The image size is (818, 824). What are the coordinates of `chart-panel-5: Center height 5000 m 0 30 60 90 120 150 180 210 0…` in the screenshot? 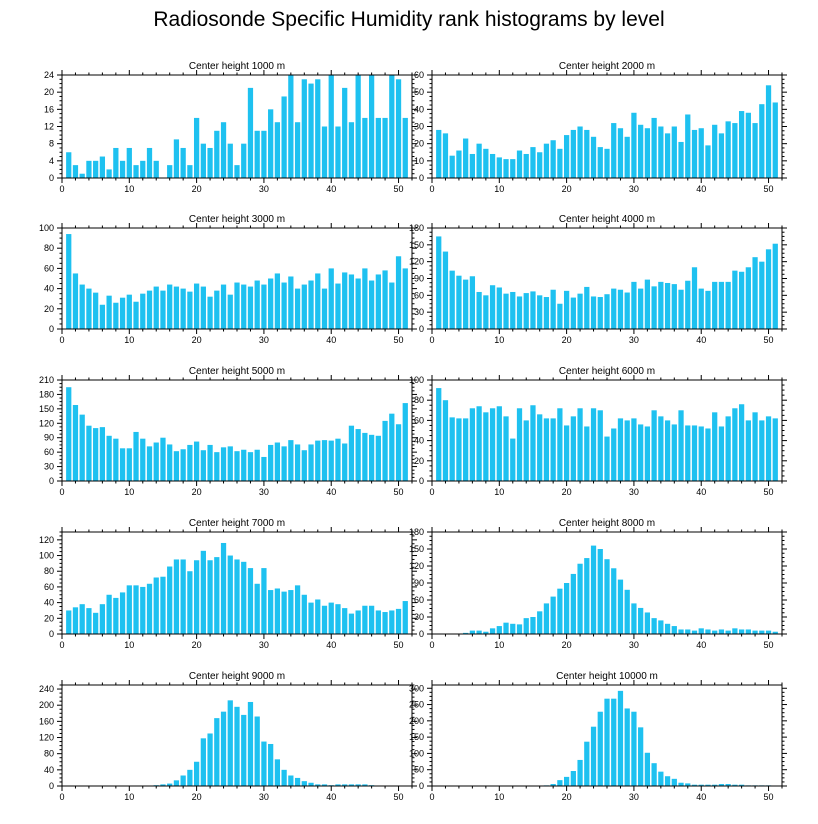 It's located at (228, 431).